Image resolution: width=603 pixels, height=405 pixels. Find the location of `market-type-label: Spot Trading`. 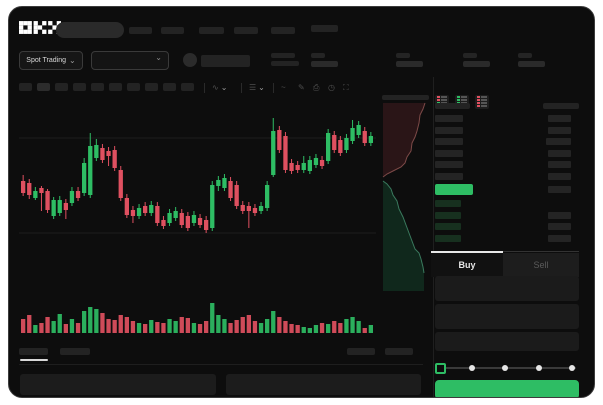

market-type-label: Spot Trading is located at coordinates (46, 60).